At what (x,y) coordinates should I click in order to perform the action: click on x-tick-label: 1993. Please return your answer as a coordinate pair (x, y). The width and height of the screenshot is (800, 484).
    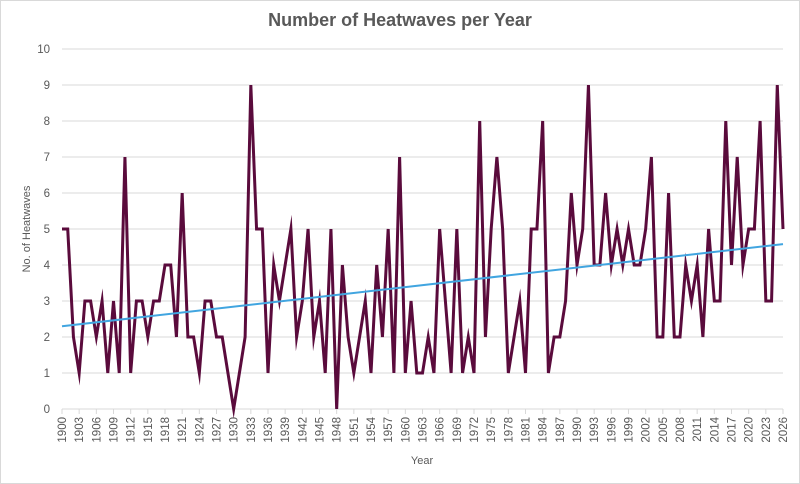
    Looking at the image, I should click on (595, 430).